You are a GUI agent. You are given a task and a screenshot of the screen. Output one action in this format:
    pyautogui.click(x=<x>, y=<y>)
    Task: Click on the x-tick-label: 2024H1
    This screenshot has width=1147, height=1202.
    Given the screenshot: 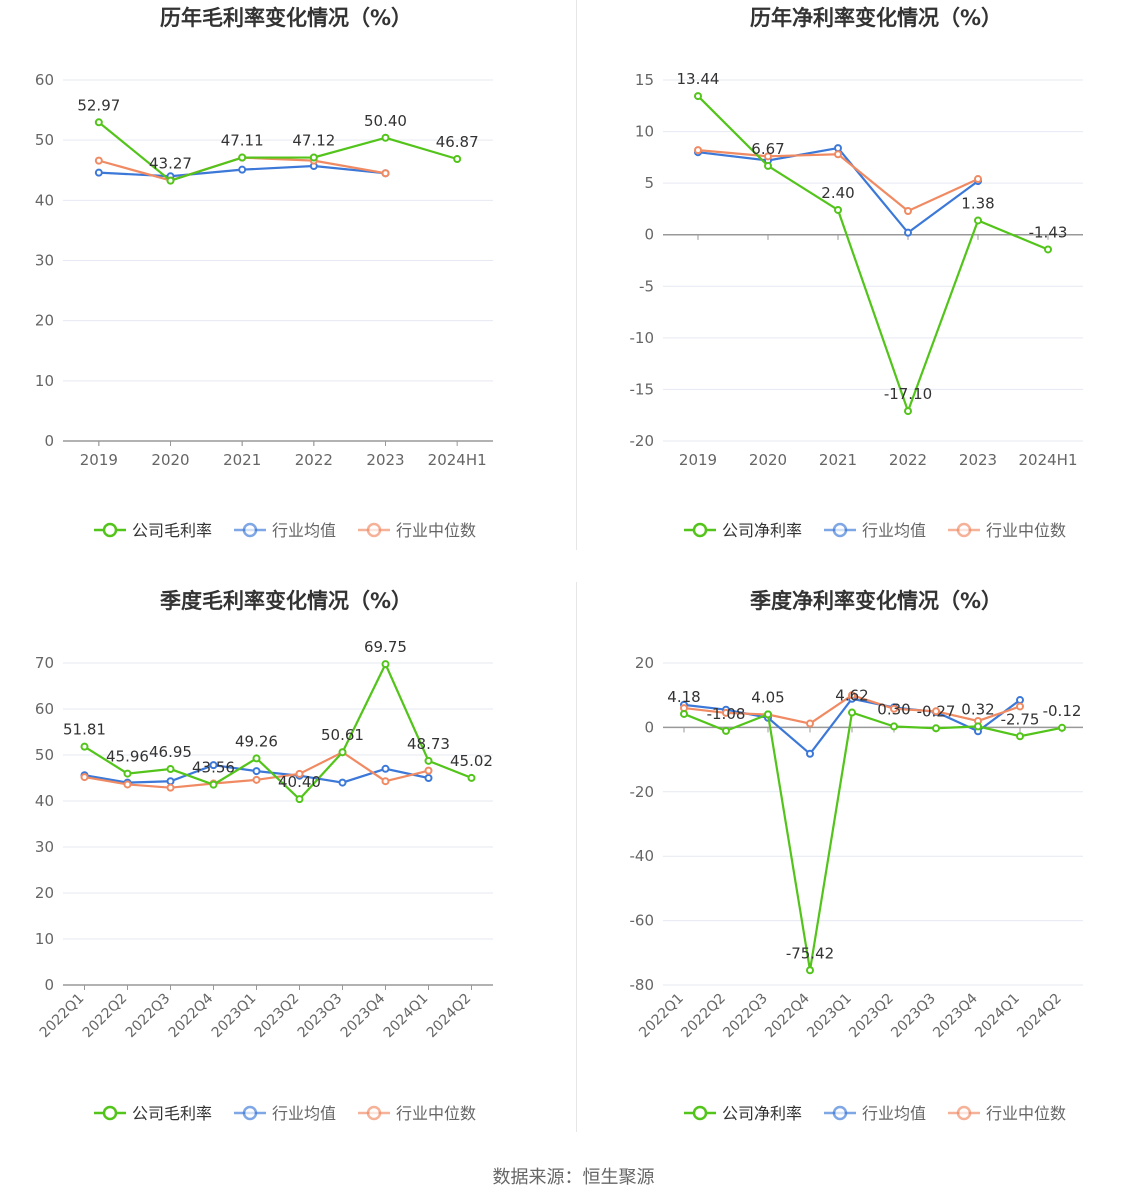 What is the action you would take?
    pyautogui.click(x=457, y=460)
    